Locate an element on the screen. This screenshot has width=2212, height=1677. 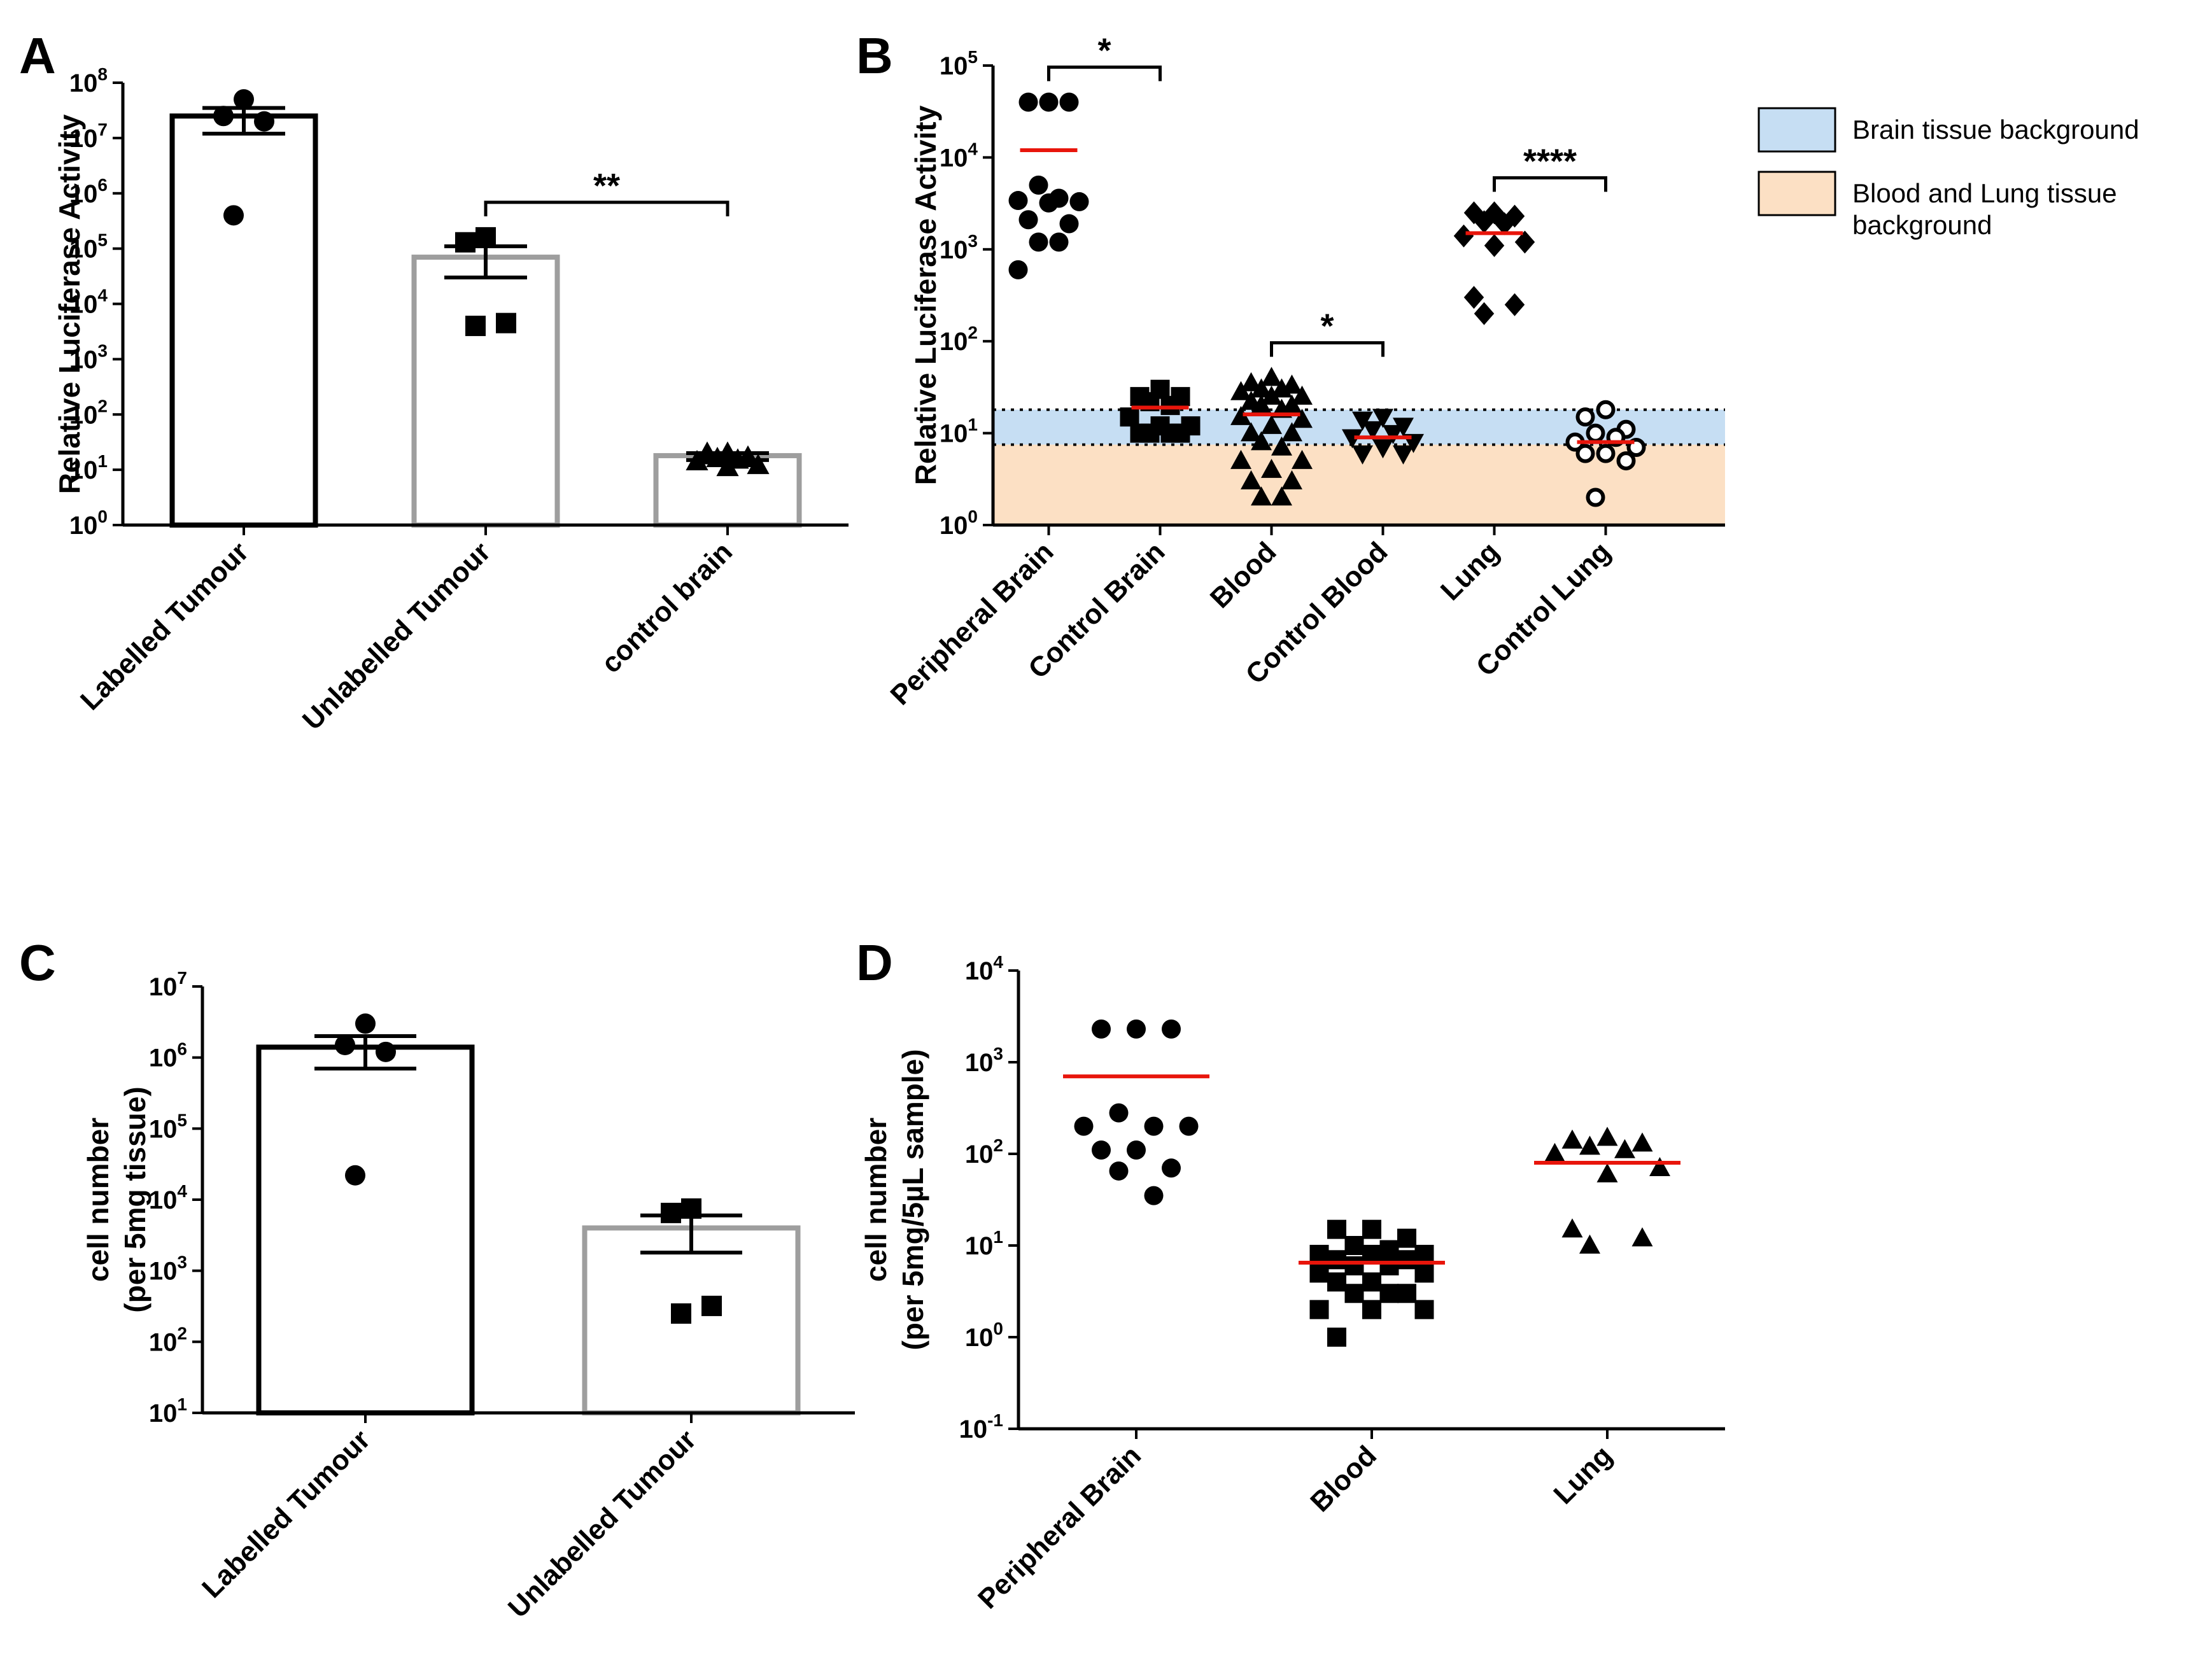
y-tick-label: 10⁰ is located at coordinates (88, 523).